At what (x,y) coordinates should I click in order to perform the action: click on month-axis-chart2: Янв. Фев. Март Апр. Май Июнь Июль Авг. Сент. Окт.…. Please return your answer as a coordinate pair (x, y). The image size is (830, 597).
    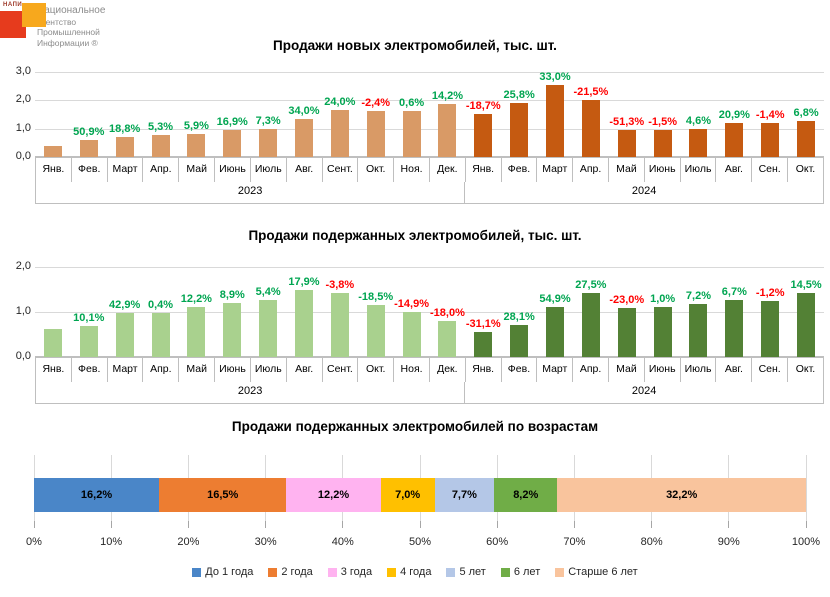
    Looking at the image, I should click on (429, 369).